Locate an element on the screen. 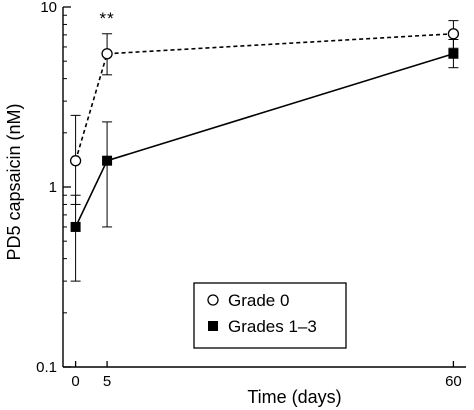  x-tick-label: 60 is located at coordinates (453, 381).